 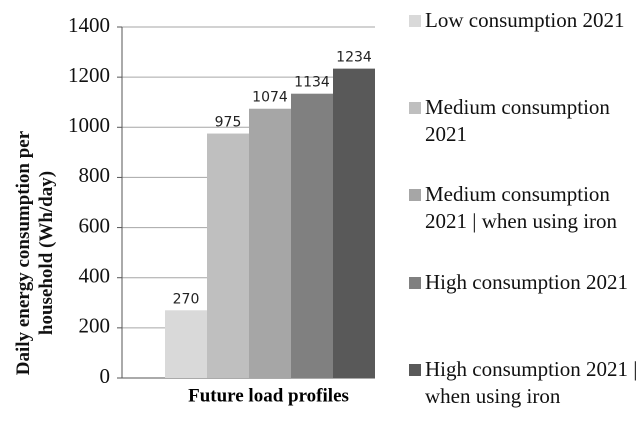 I want to click on legend-label: High consumption 2021, so click(x=526, y=282).